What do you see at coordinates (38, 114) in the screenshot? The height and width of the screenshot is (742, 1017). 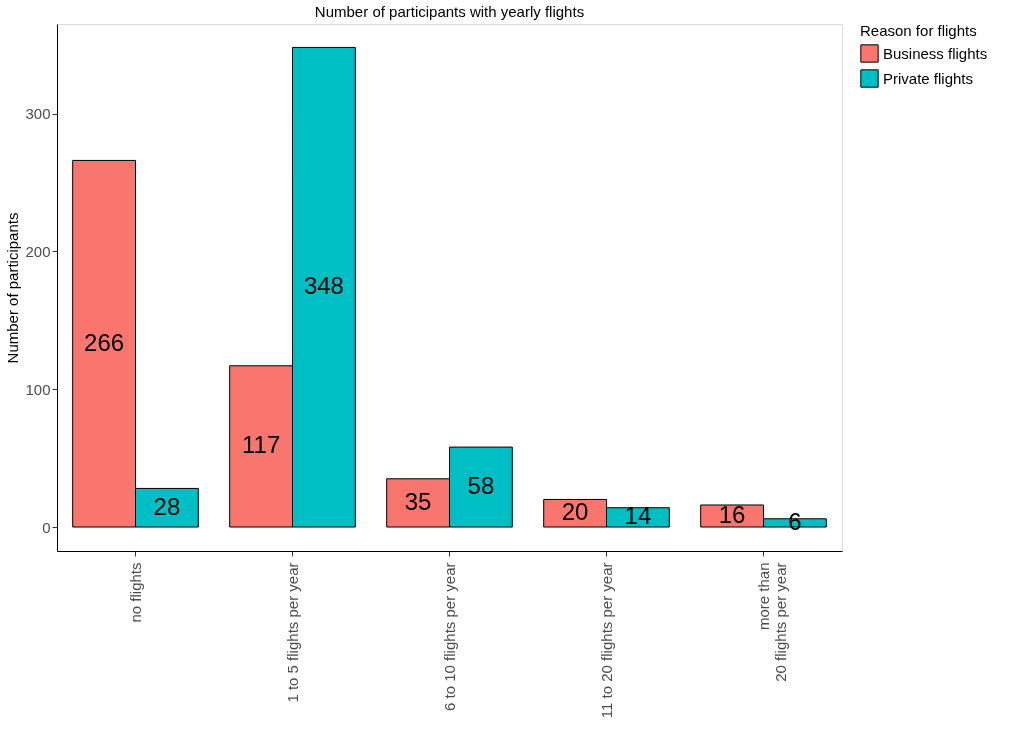 I see `y-tick-label: 300` at bounding box center [38, 114].